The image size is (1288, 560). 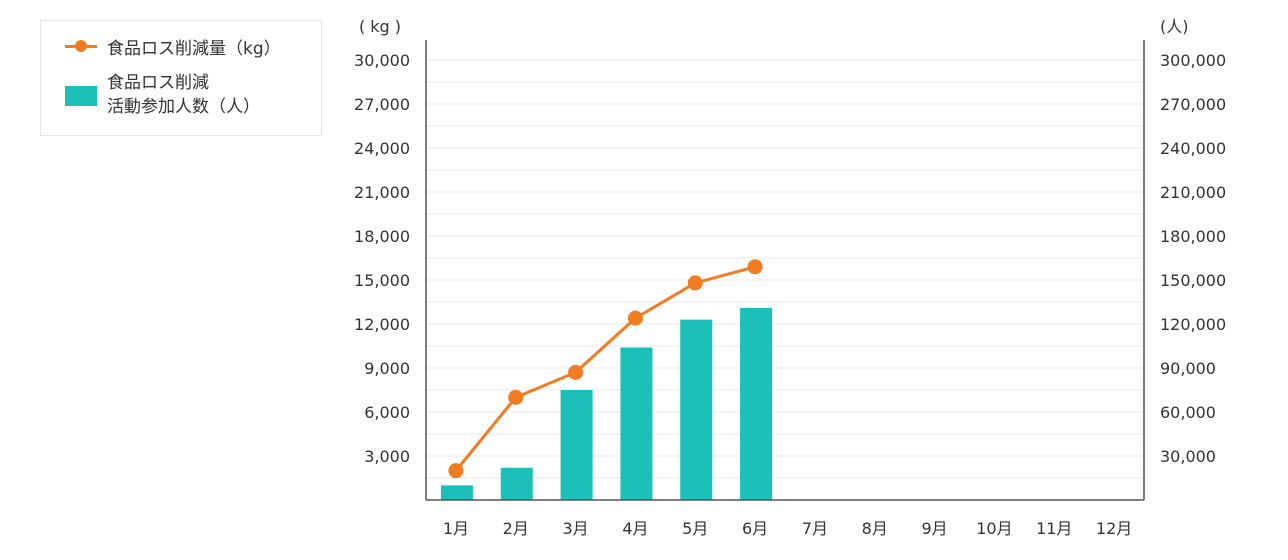 I want to click on y-right-tick-label: 150,000, so click(x=1193, y=280).